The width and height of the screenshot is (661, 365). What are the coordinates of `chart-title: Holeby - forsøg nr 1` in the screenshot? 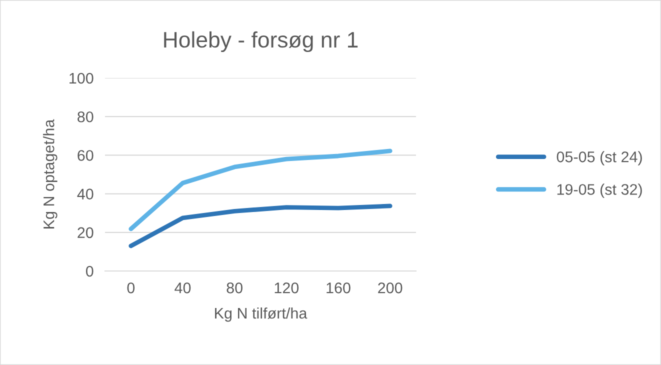 It's located at (261, 41).